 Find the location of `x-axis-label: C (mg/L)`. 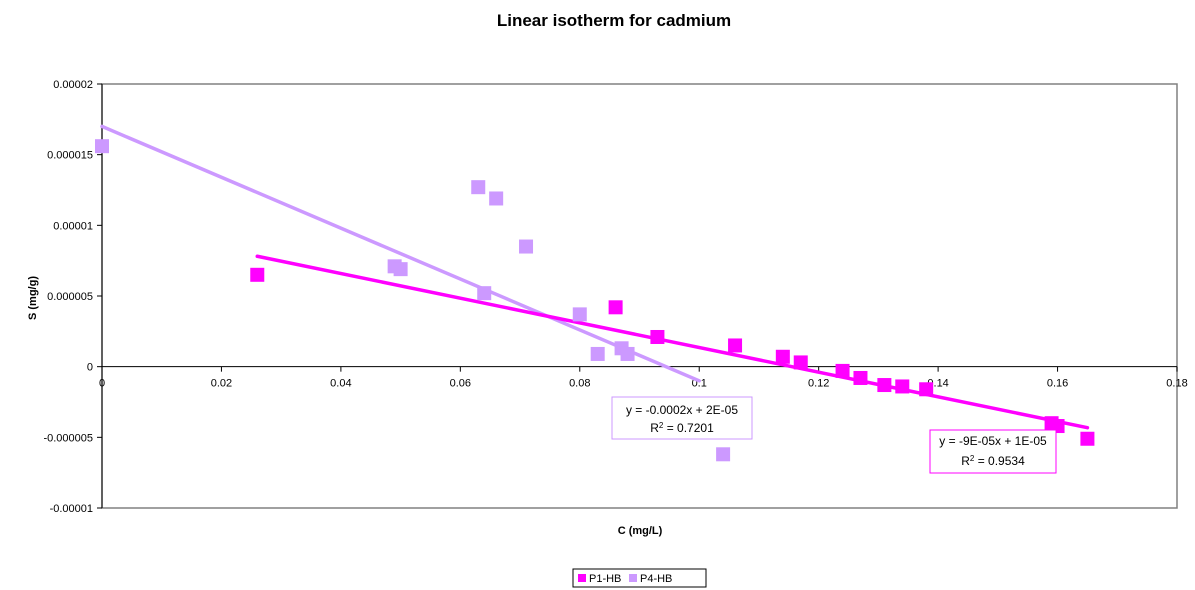

x-axis-label: C (mg/L) is located at coordinates (640, 531).